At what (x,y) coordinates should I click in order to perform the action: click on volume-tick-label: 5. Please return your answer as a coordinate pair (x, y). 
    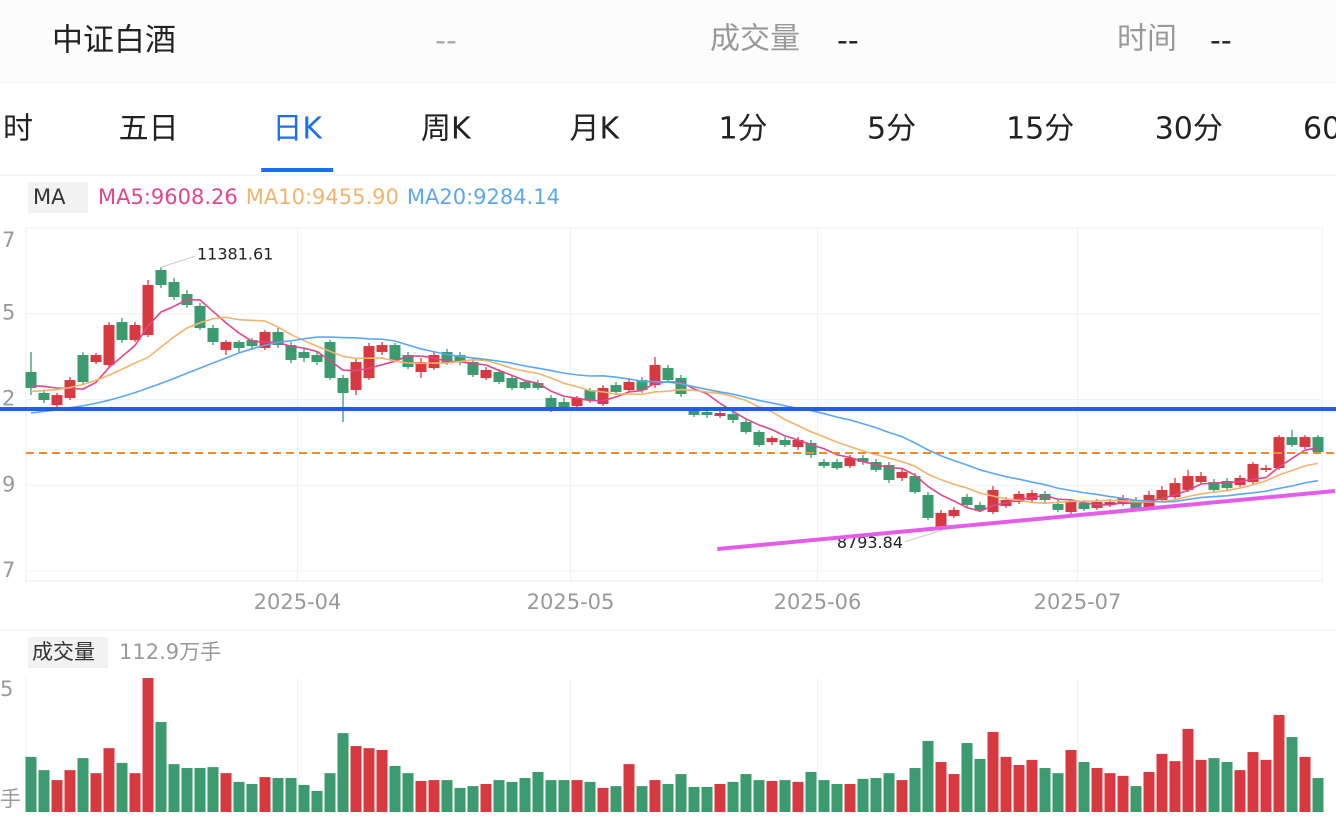
    Looking at the image, I should click on (6, 689).